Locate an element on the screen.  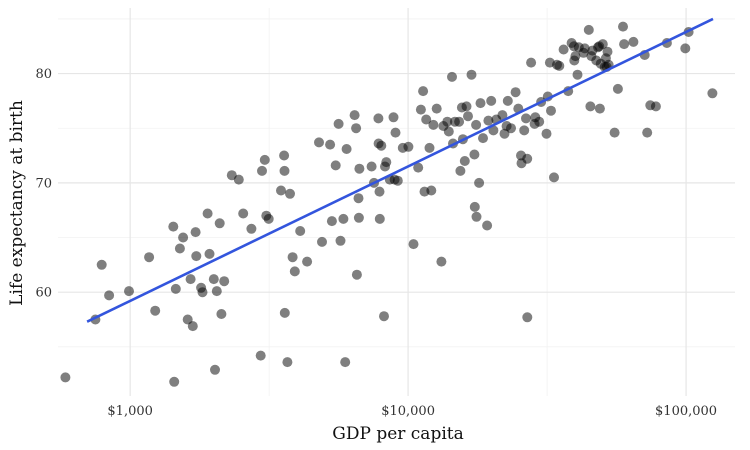
x-axis-title: GDP per capita is located at coordinates (397, 434).